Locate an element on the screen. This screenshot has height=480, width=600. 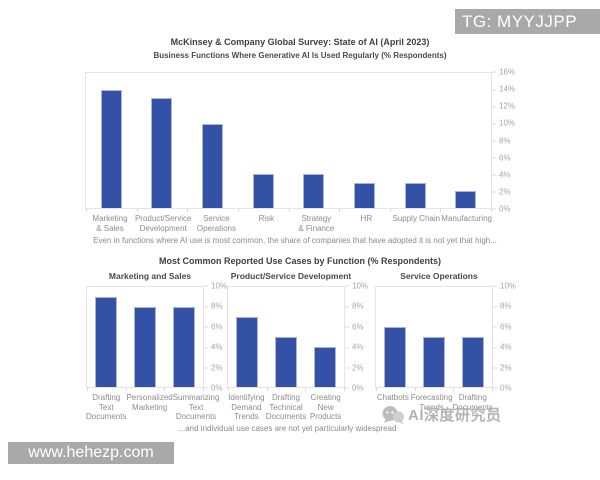
x-category-label: Forecasting Trends is located at coordinates (431, 402).